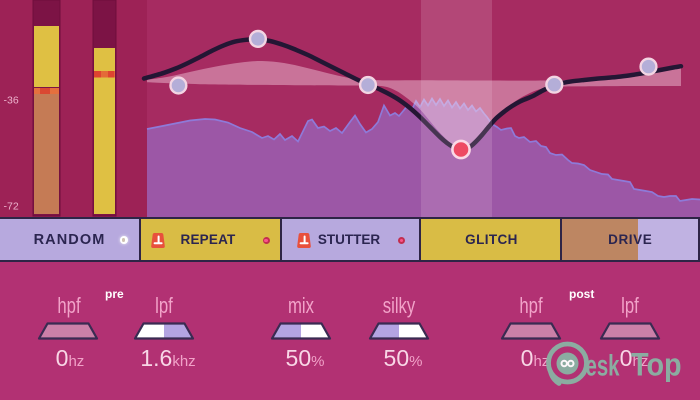  I want to click on svg-text: esk, so click(603, 366).